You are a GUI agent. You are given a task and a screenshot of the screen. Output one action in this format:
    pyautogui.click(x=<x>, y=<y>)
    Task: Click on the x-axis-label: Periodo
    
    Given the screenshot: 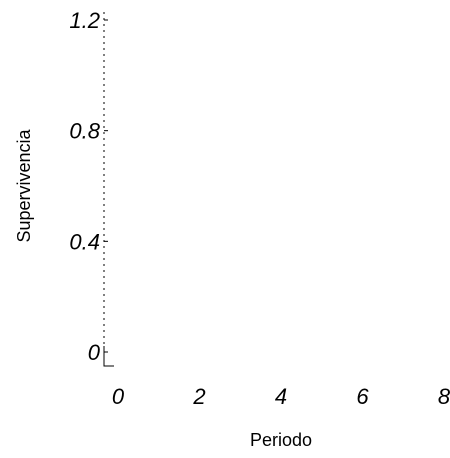 What is the action you would take?
    pyautogui.click(x=281, y=440)
    